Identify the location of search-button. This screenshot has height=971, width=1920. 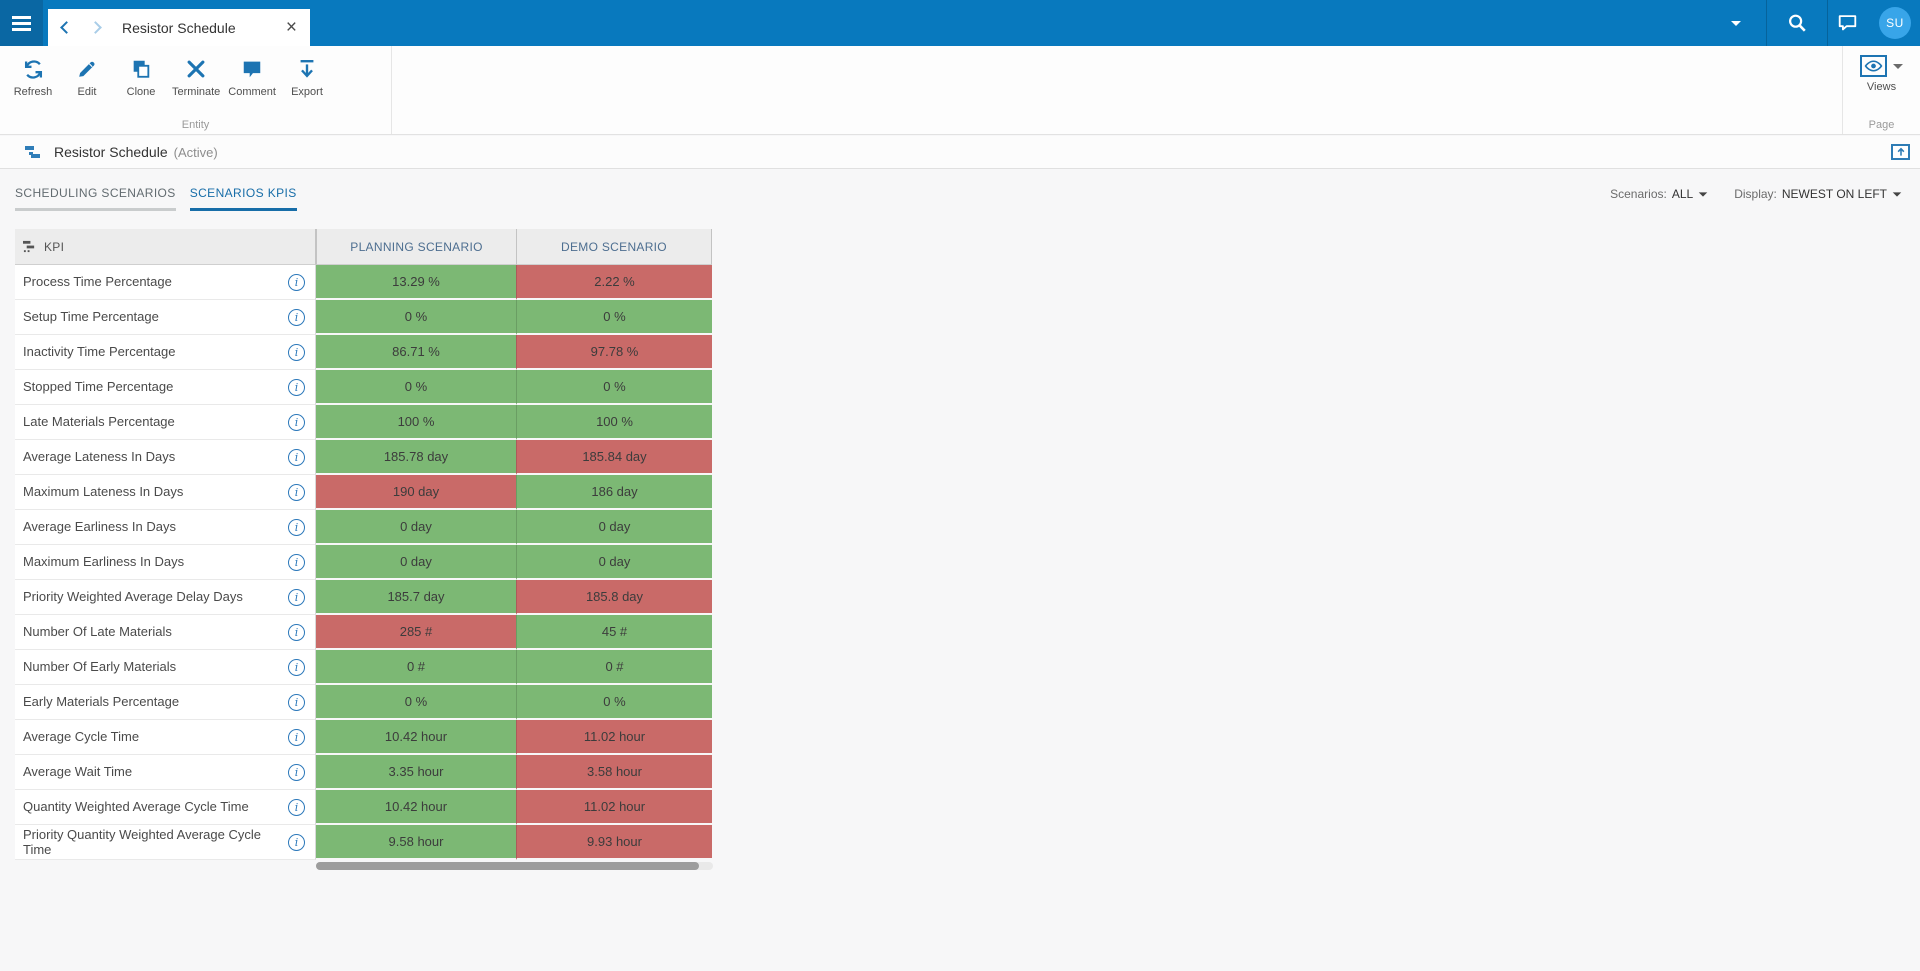
(1797, 23).